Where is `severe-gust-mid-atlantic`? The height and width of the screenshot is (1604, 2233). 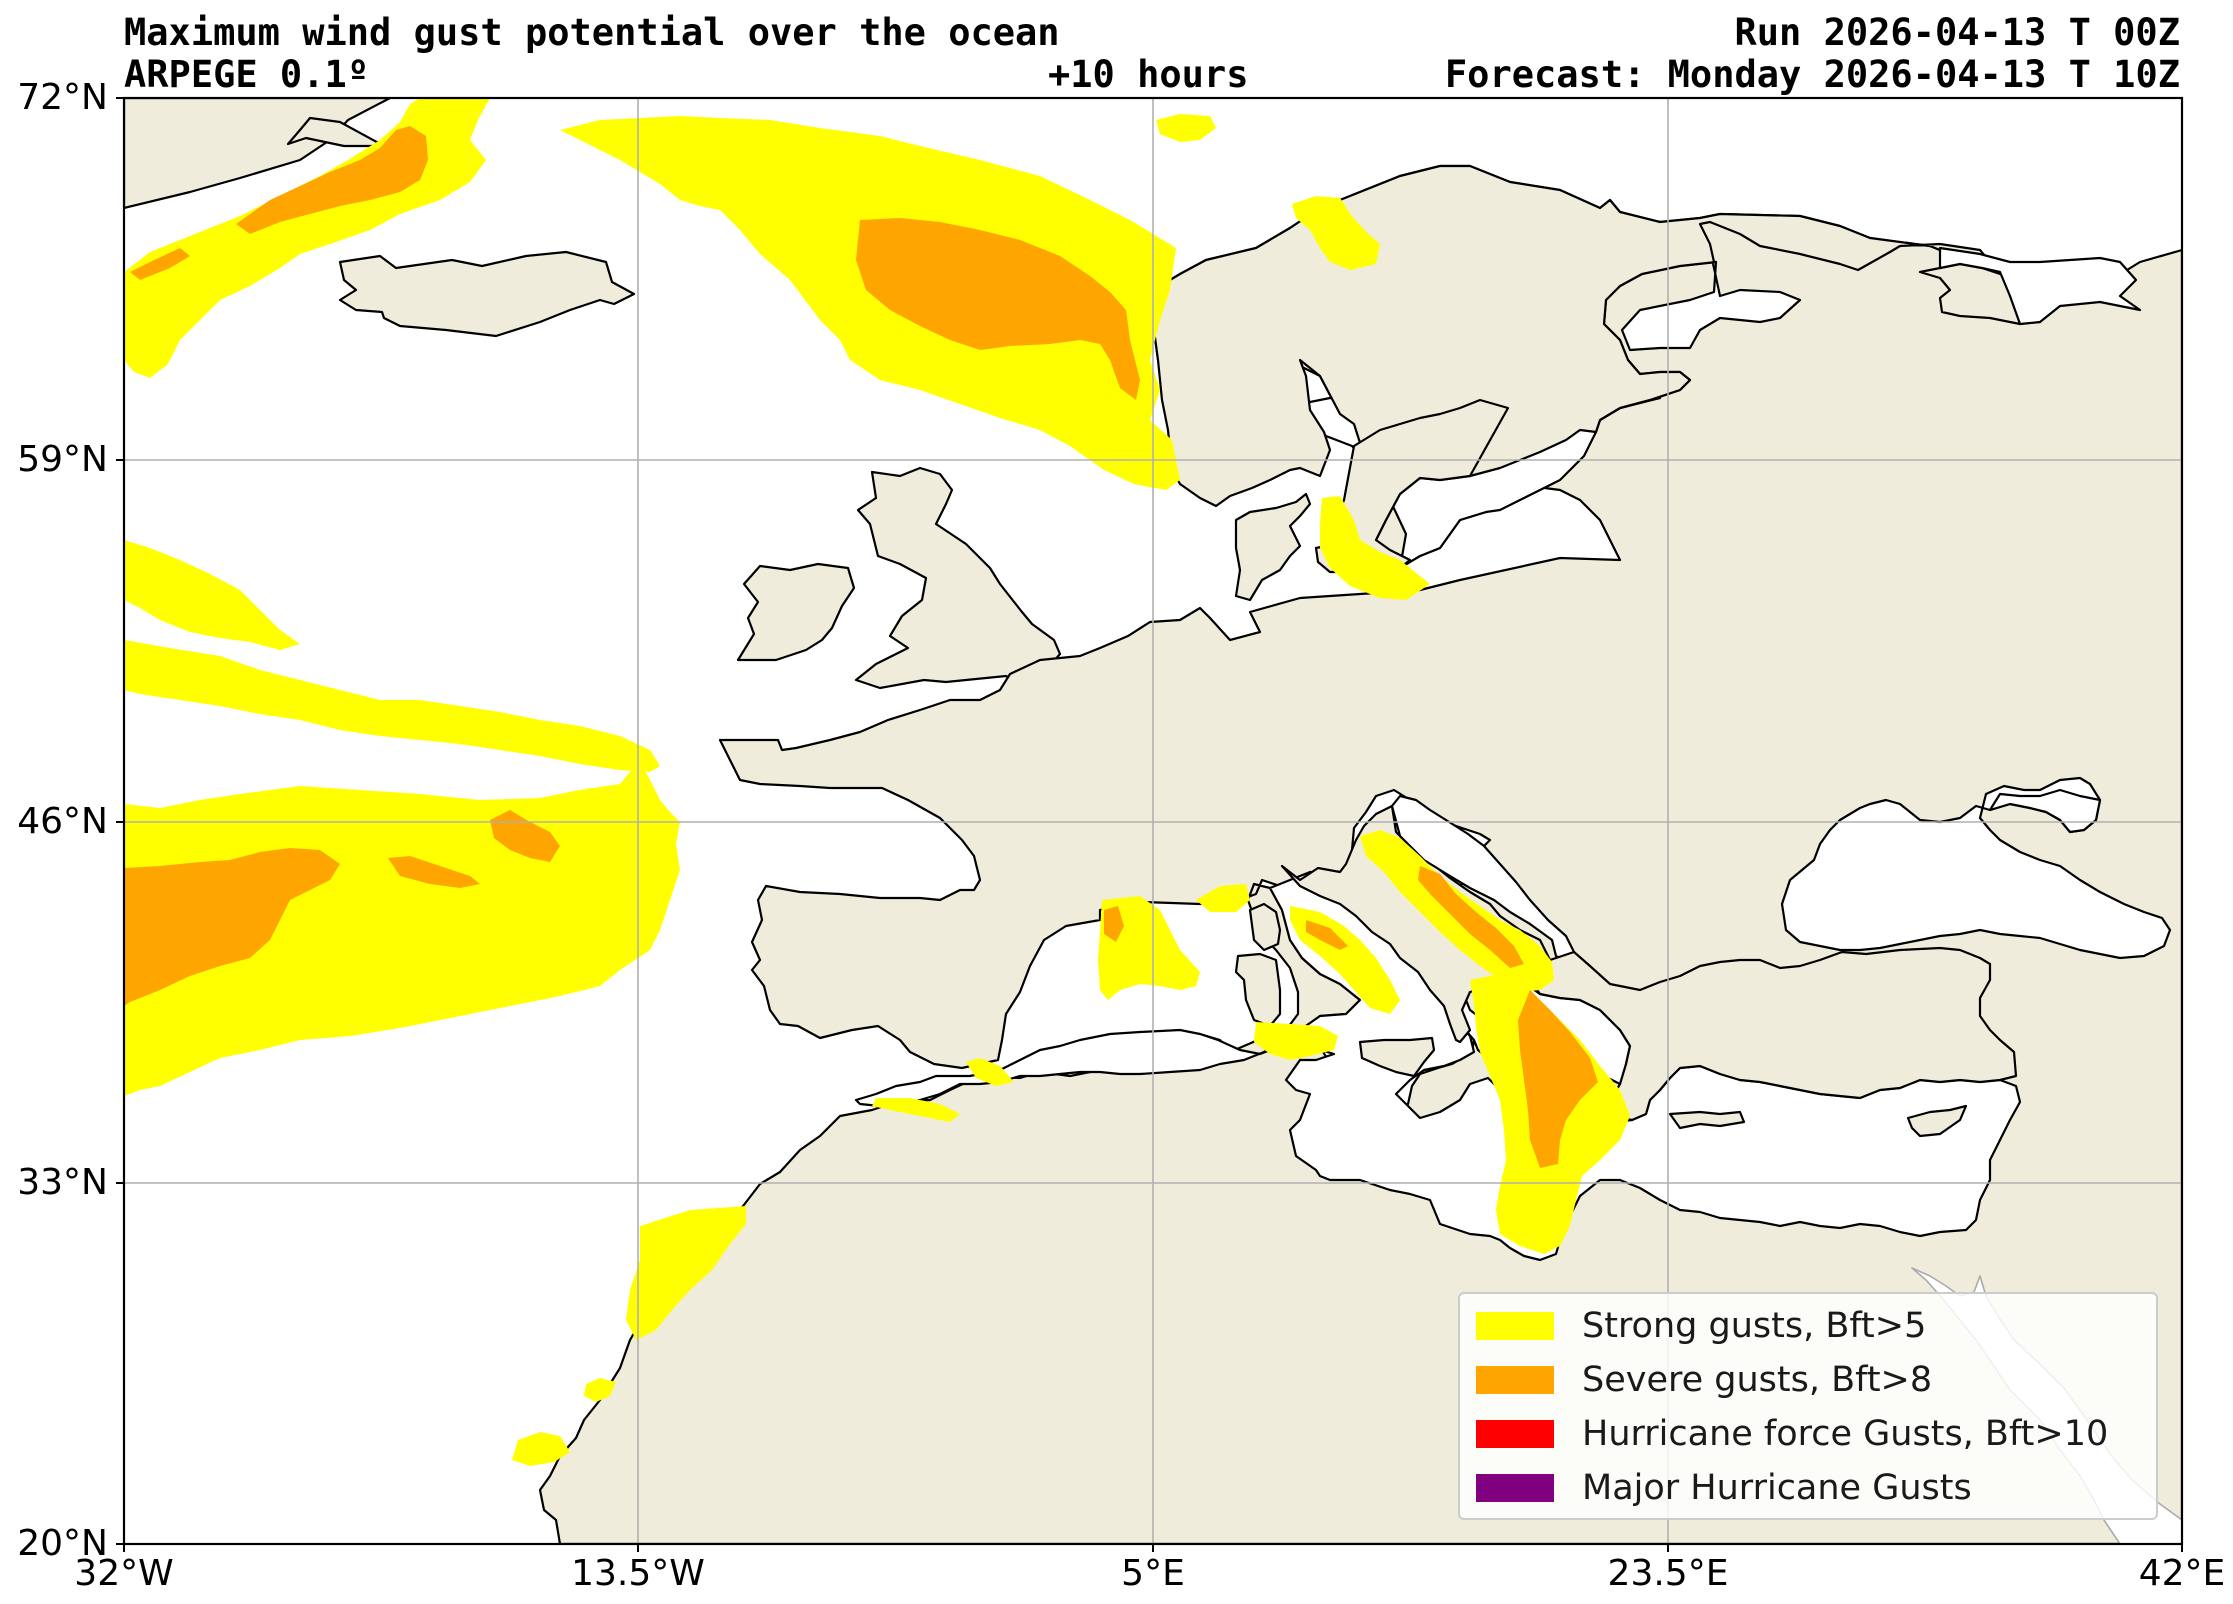 severe-gust-mid-atlantic is located at coordinates (434, 872).